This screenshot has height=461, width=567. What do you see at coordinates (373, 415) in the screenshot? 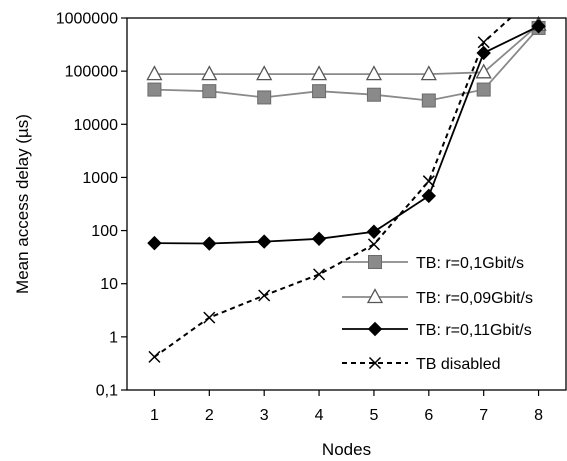
I see `x-tick-label: 5` at bounding box center [373, 415].